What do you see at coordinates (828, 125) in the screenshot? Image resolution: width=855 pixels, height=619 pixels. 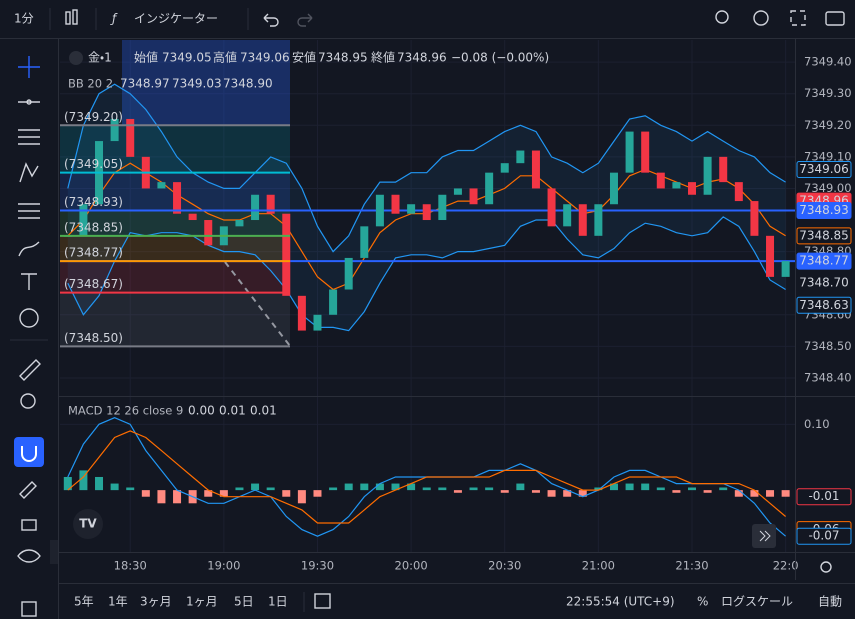 I see `y-tick-label: 7349.20` at bounding box center [828, 125].